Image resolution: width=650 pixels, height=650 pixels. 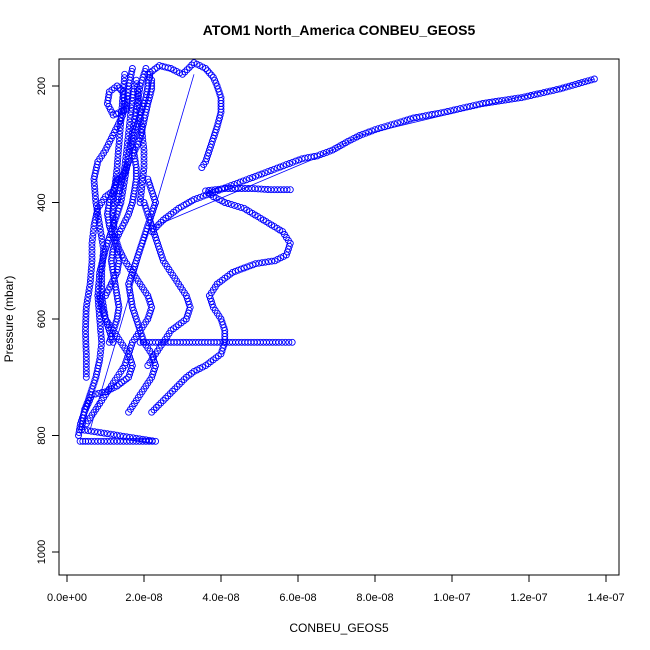 I want to click on x-tick-label: 2.0e-08, so click(x=143, y=598).